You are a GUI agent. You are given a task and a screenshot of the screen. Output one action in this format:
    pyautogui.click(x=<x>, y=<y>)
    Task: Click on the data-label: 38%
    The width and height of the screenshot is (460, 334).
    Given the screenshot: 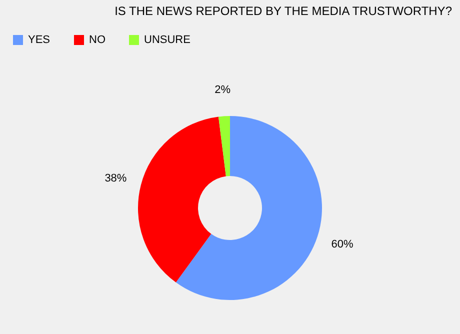 What is the action you would take?
    pyautogui.click(x=115, y=178)
    